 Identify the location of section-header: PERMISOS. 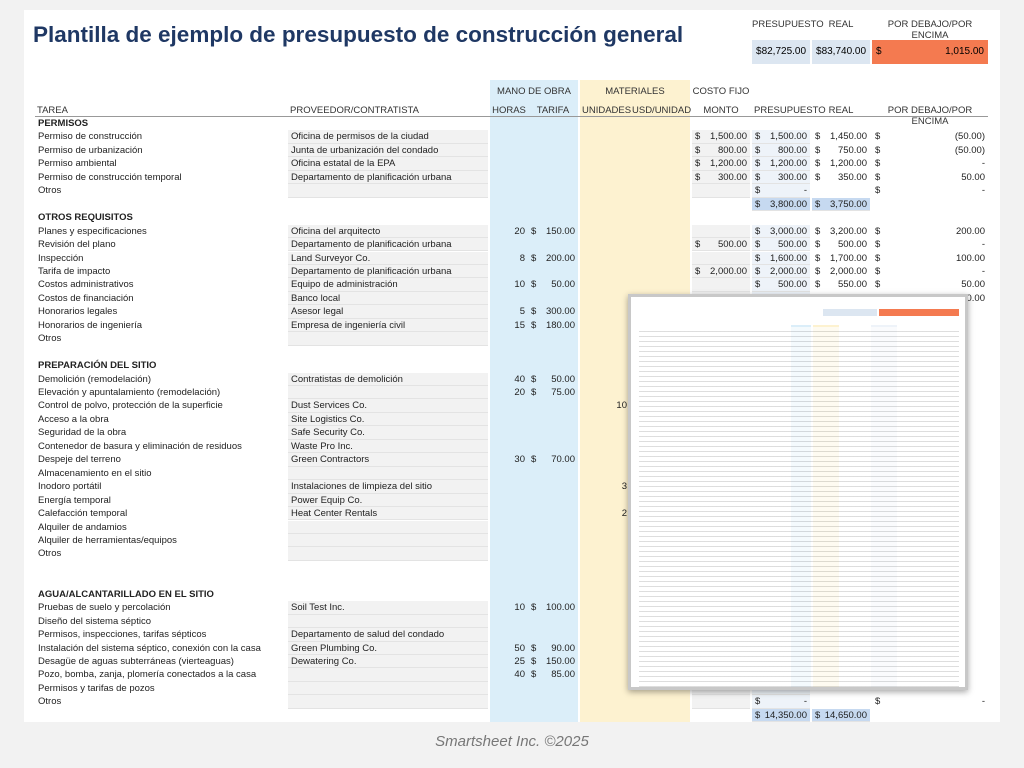
(63, 123).